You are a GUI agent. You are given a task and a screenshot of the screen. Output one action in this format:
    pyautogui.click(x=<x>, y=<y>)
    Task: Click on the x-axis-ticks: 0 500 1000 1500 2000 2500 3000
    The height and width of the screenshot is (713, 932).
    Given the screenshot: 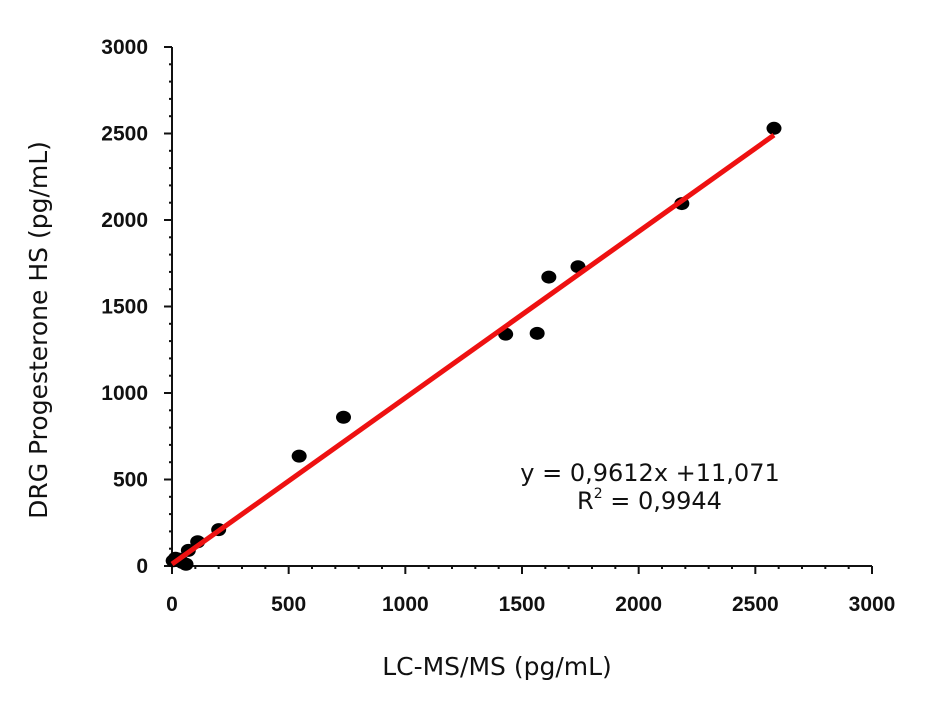 What is the action you would take?
    pyautogui.click(x=530, y=591)
    